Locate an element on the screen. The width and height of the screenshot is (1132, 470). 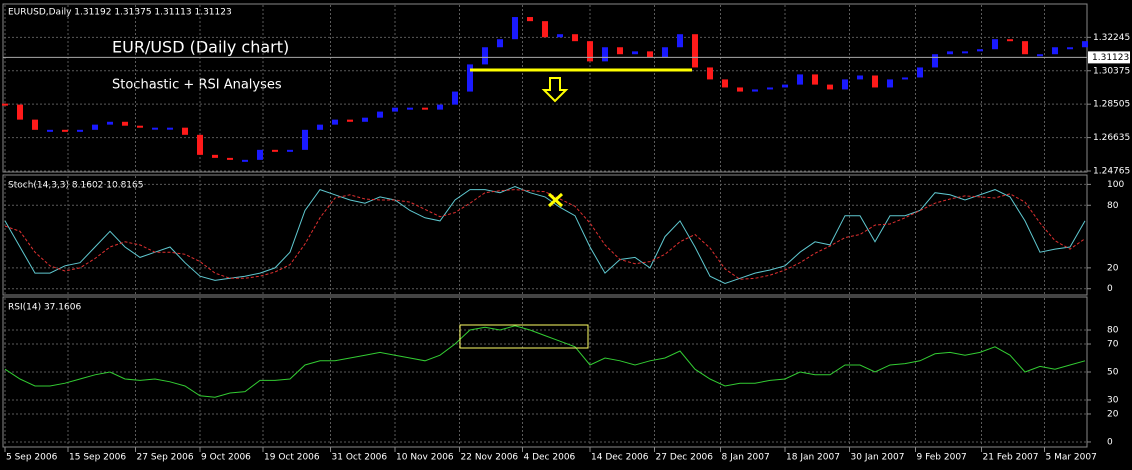
y-tick-label: 20 is located at coordinates (1113, 268).